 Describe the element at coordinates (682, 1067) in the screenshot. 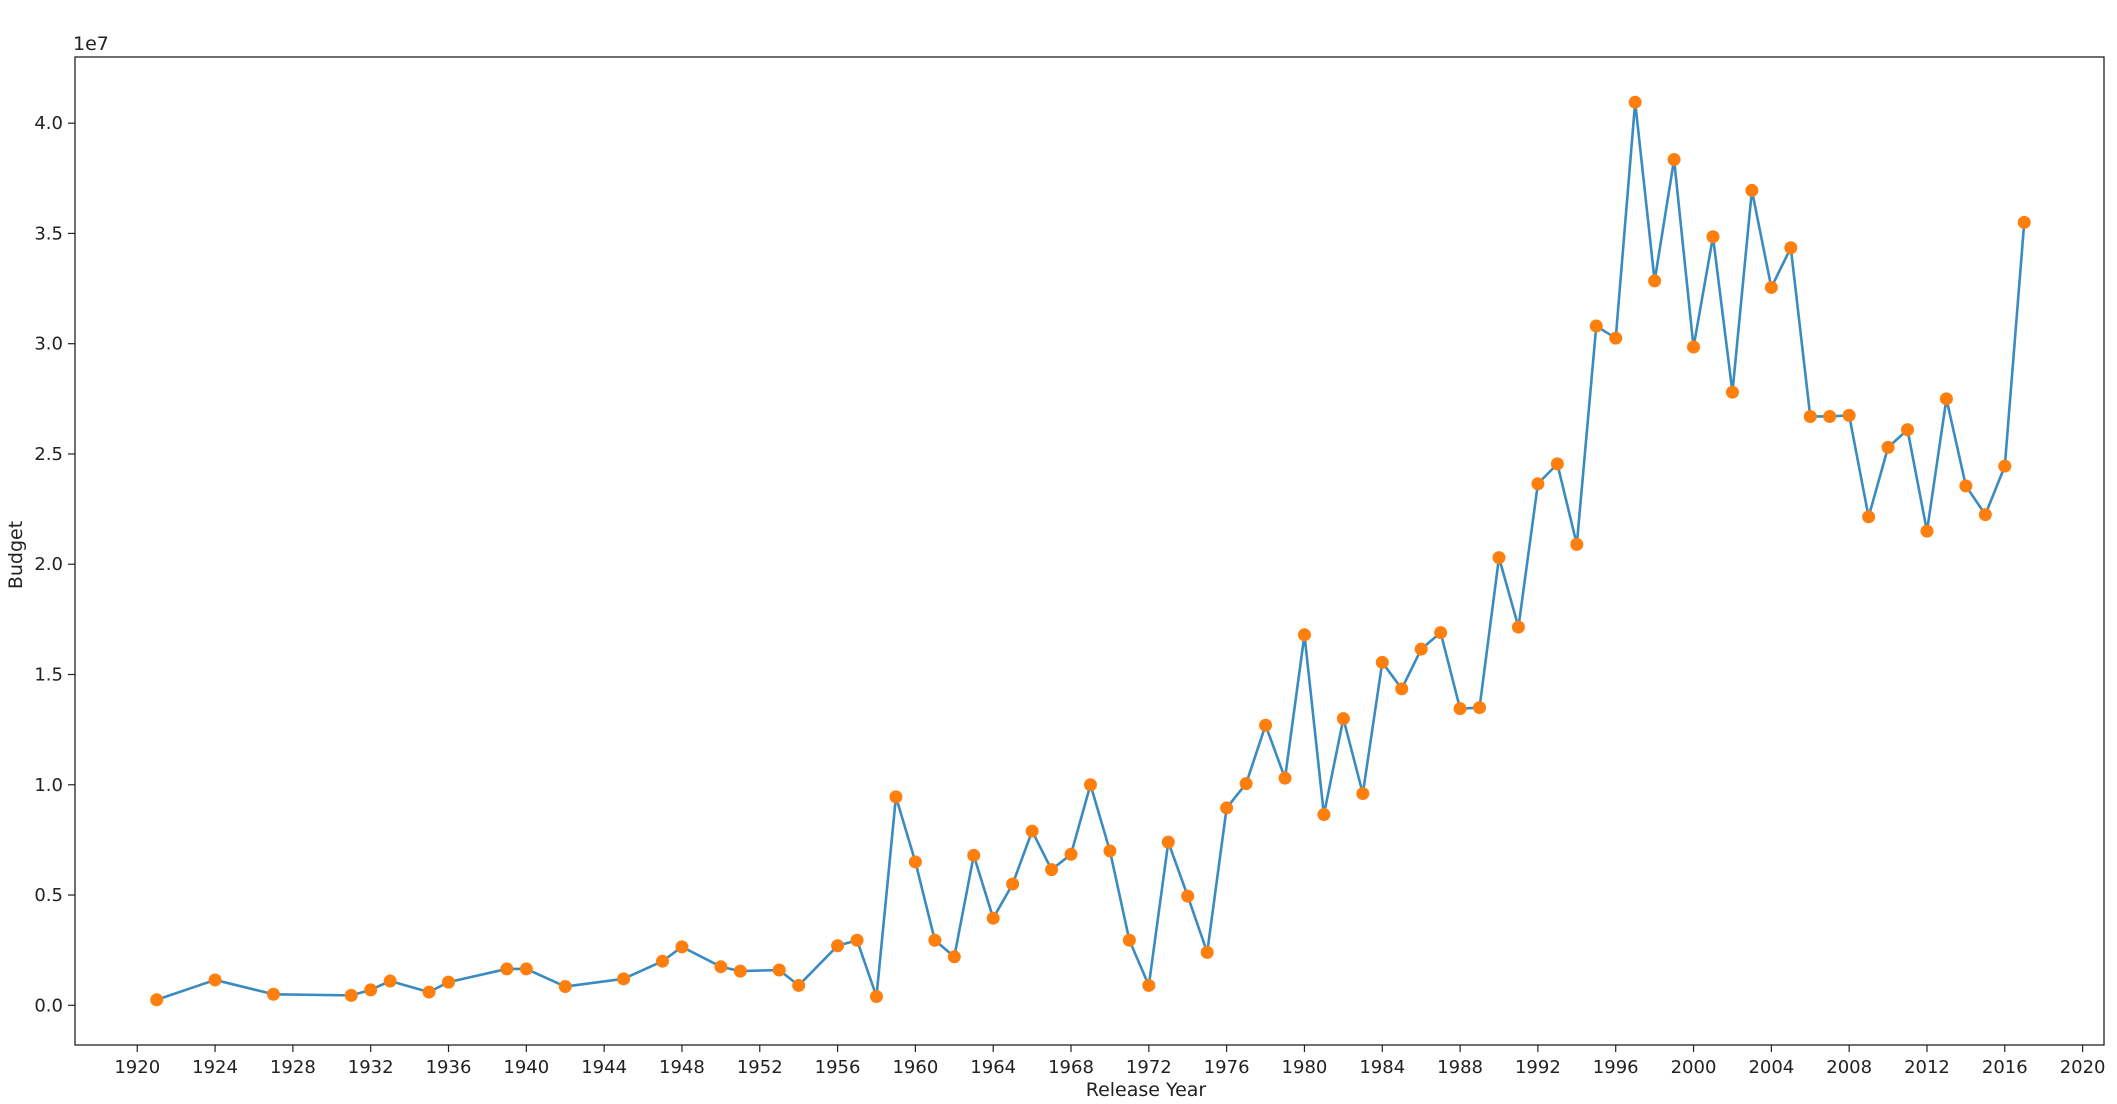

I see `x-tick-label: 1948` at that location.